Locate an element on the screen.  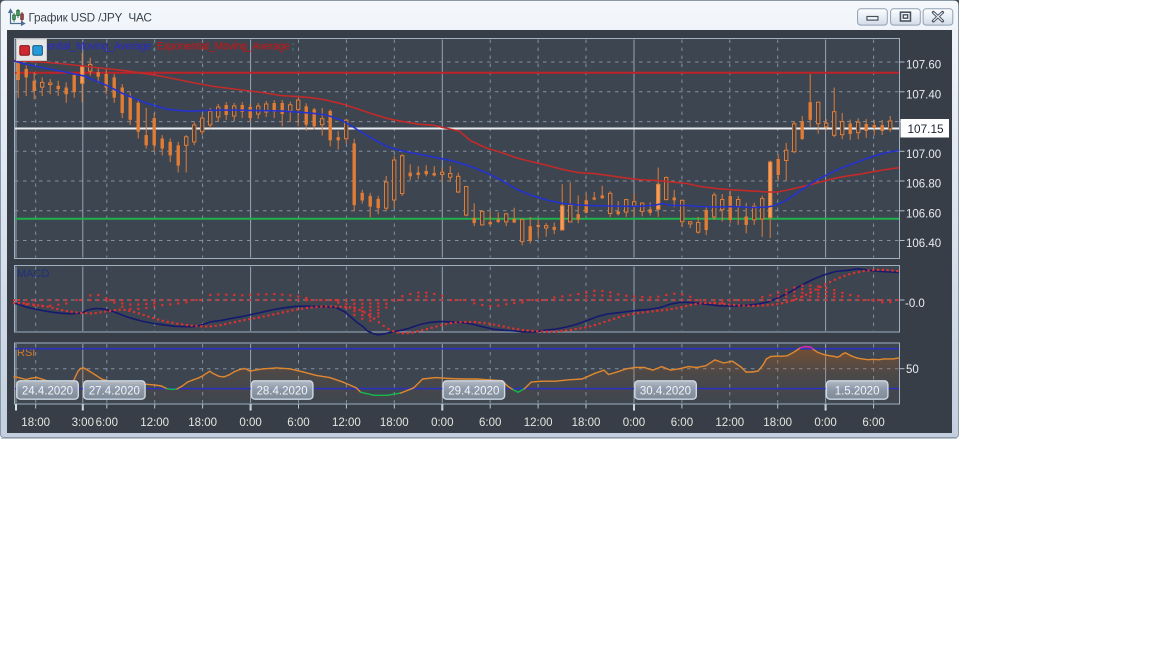
svg-text: 28.4.2020 is located at coordinates (282, 391).